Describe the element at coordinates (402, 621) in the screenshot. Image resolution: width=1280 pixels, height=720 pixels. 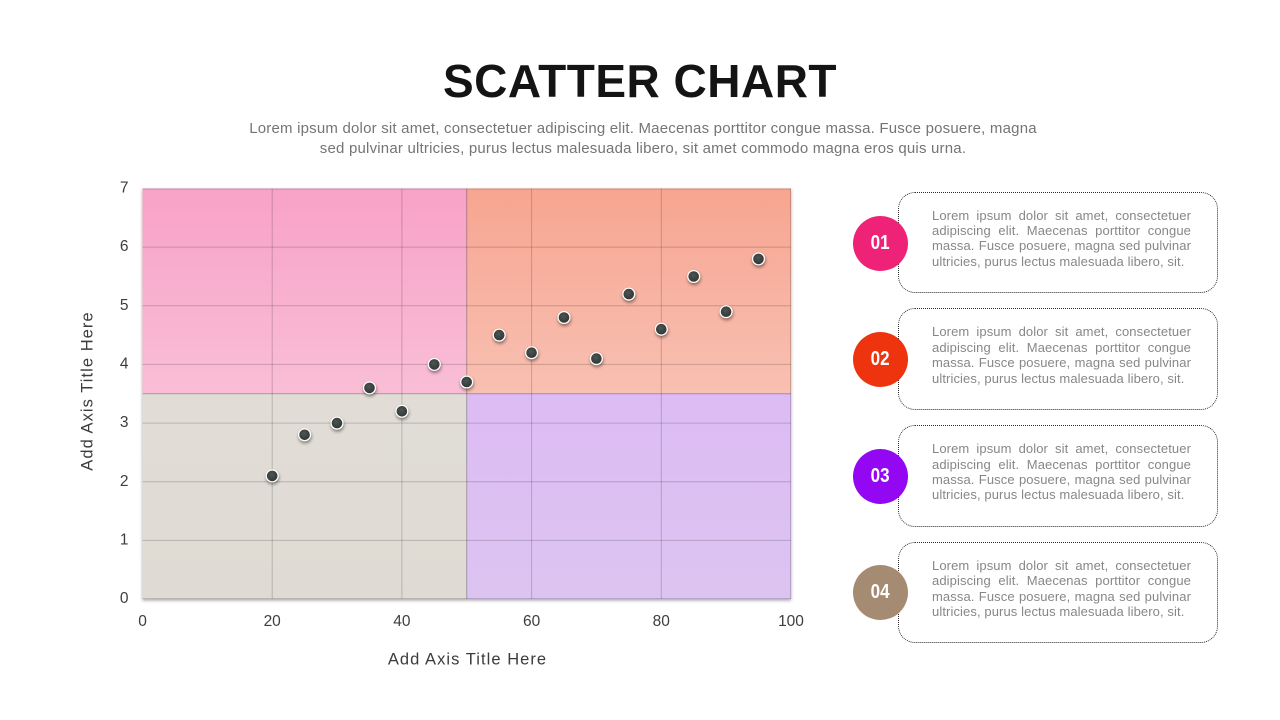
I see `svg-text: 40` at that location.